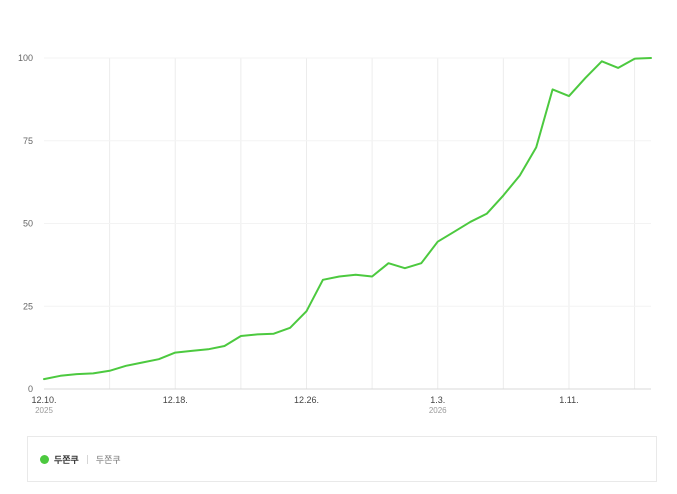 The width and height of the screenshot is (677, 494). I want to click on x-tick-label: 12.10., so click(43, 400).